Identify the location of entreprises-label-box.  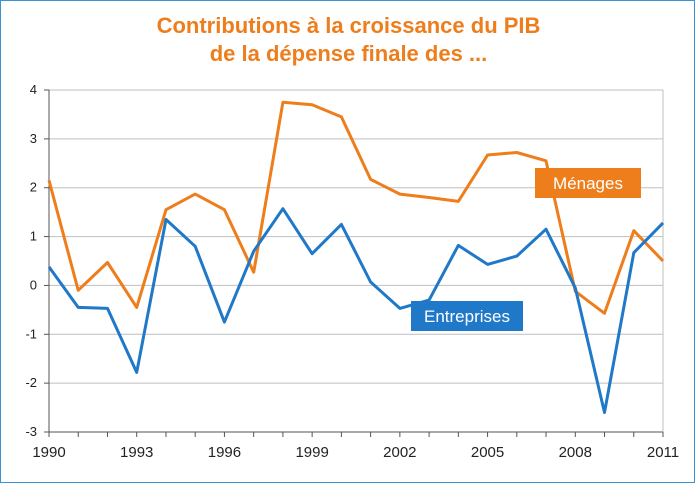
(467, 316).